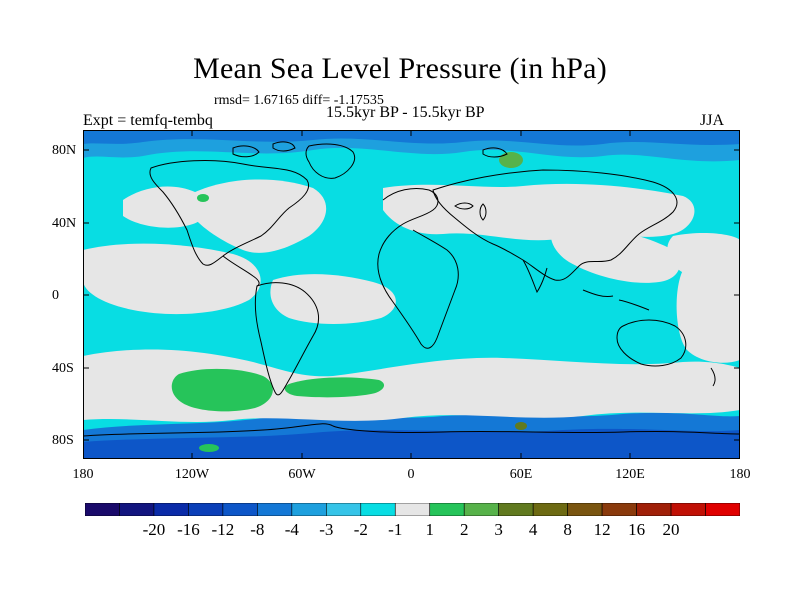 This screenshot has width=800, height=600. I want to click on experiment-label: Expt = temfq-tembq, so click(148, 120).